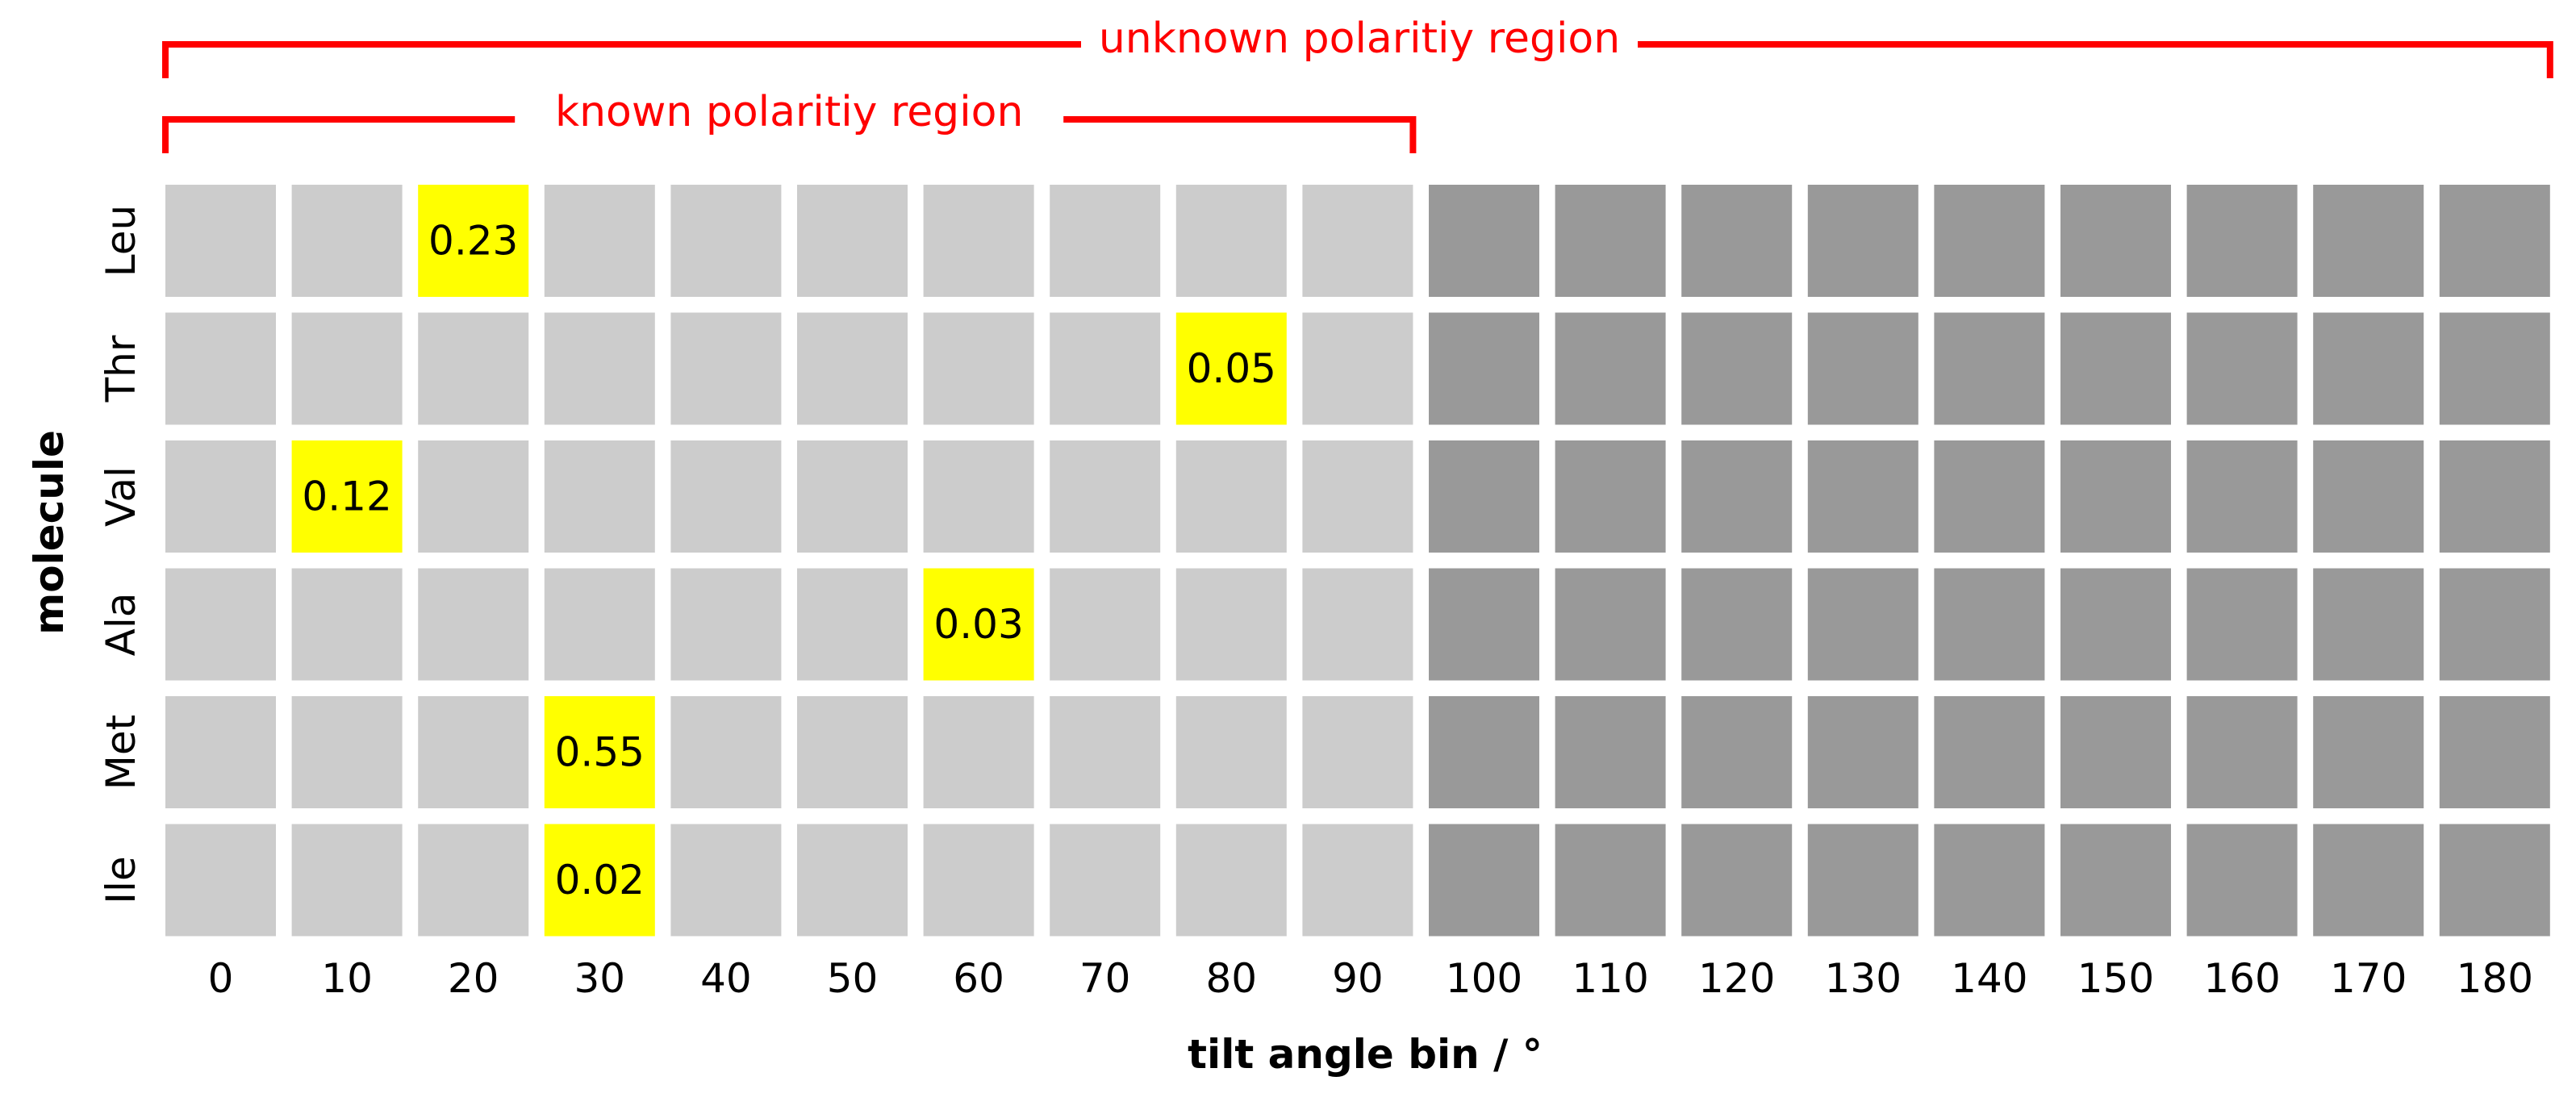  Describe the element at coordinates (853, 978) in the screenshot. I see `x-tick-label-50: 50` at that location.